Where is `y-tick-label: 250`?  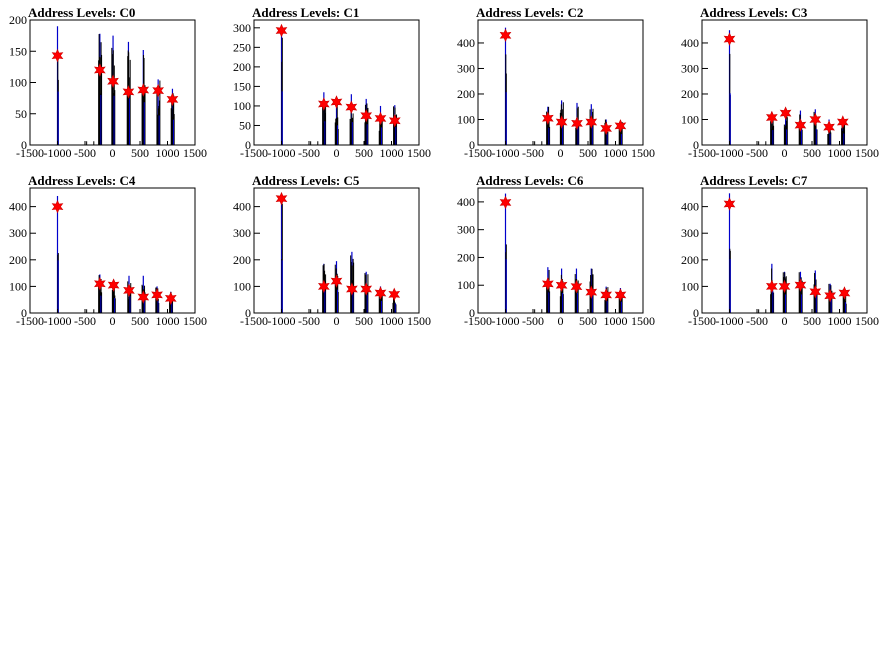
y-tick-label: 250 is located at coordinates (242, 47).